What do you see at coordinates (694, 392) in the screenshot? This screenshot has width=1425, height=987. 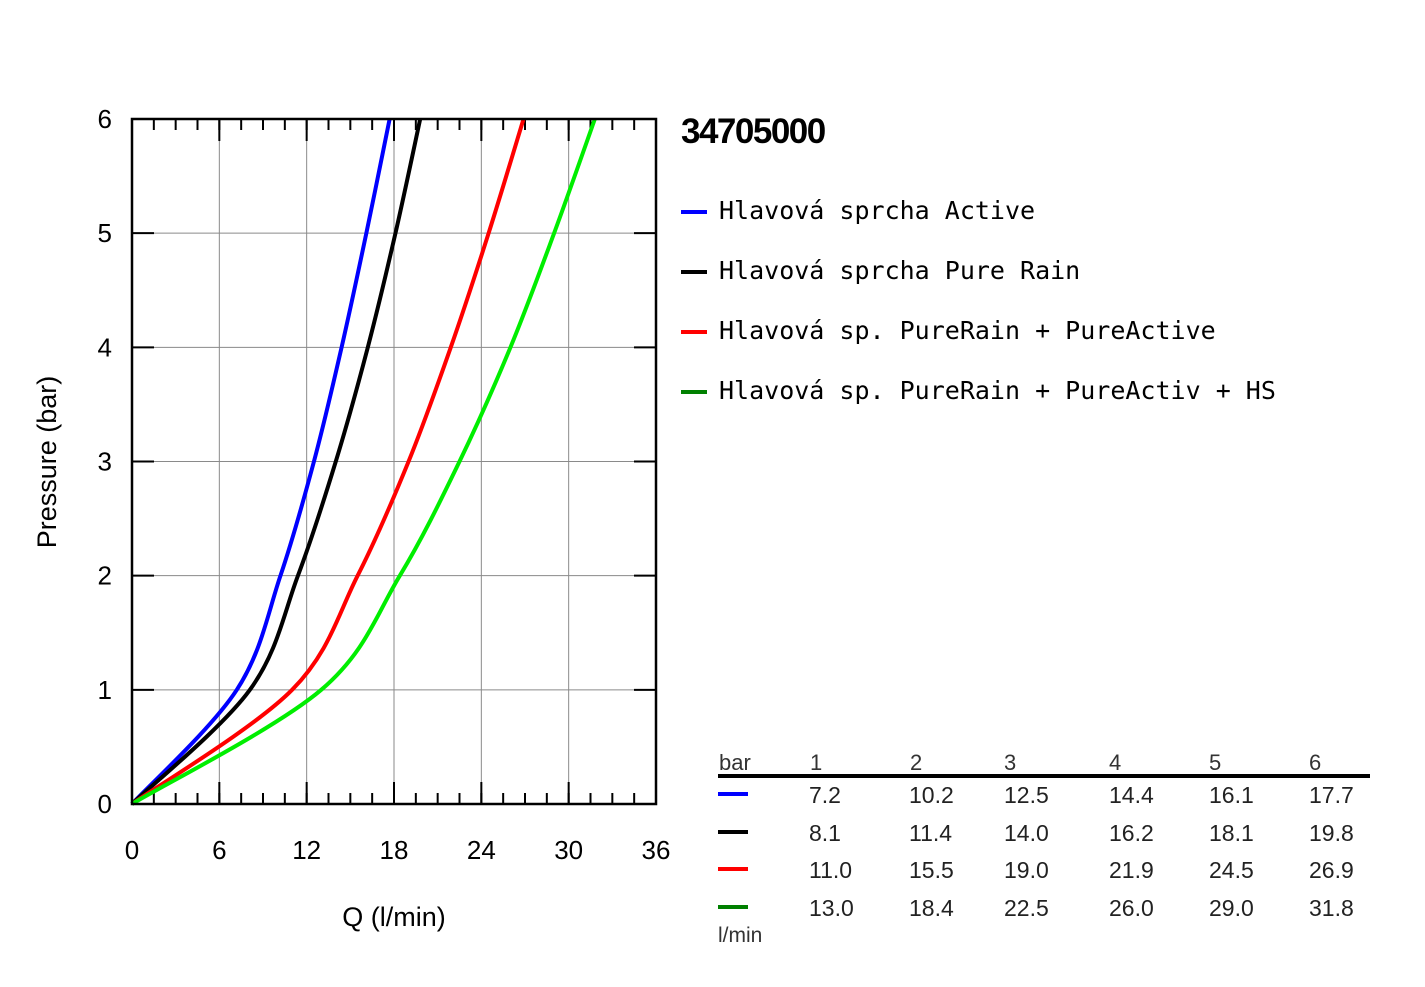 I see `legend-swatch-green` at bounding box center [694, 392].